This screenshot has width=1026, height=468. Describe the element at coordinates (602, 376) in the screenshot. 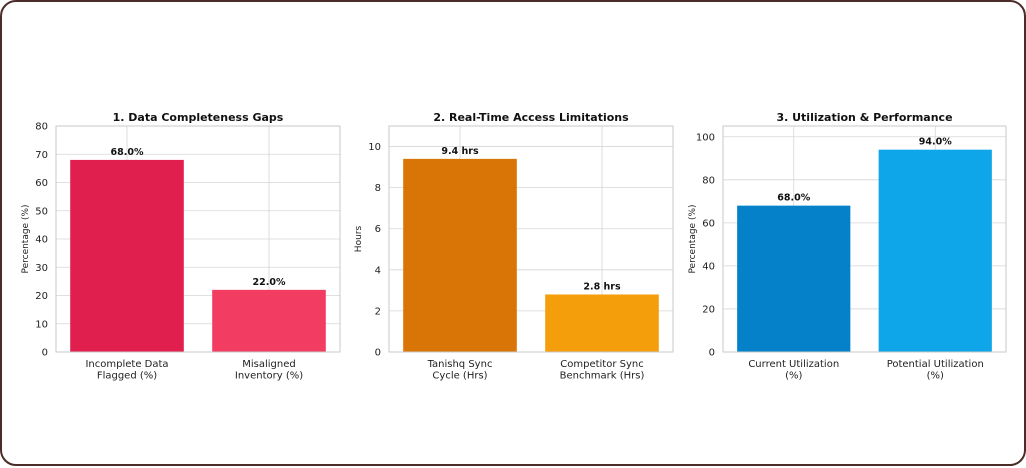

I see `x-tick-label: Benchmark (Hrs)` at that location.